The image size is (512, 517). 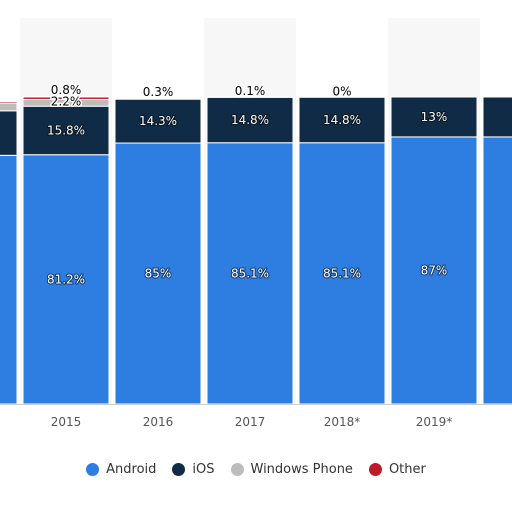 I want to click on data-label-ios-2017: 14.8%, so click(x=250, y=120).